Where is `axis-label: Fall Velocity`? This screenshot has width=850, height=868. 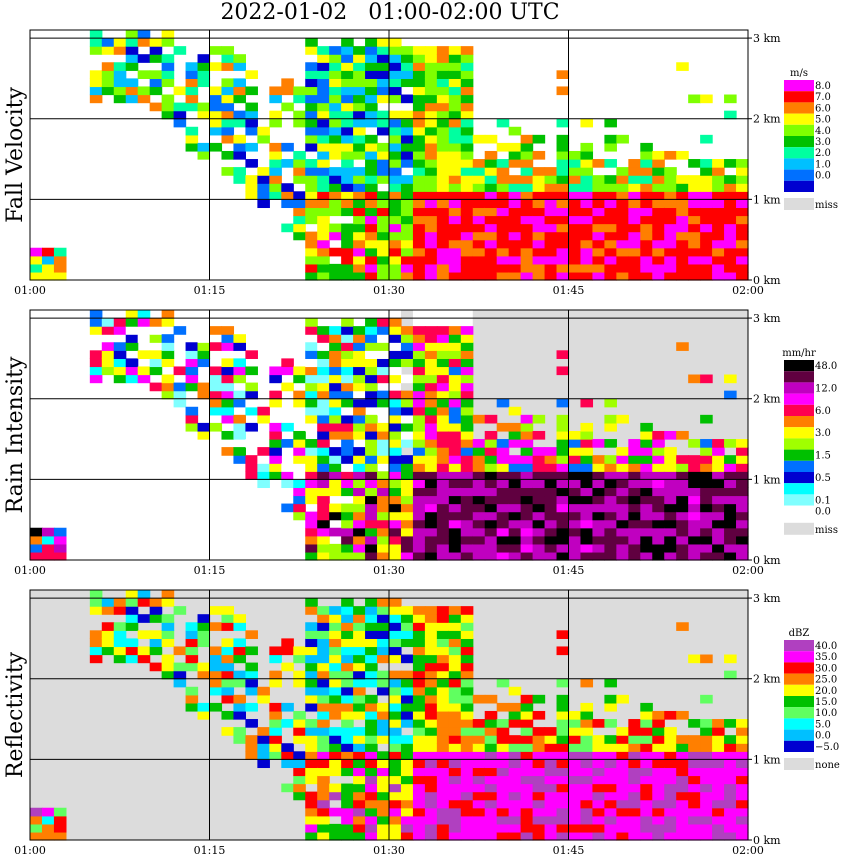 axis-label: Fall Velocity is located at coordinates (15, 155).